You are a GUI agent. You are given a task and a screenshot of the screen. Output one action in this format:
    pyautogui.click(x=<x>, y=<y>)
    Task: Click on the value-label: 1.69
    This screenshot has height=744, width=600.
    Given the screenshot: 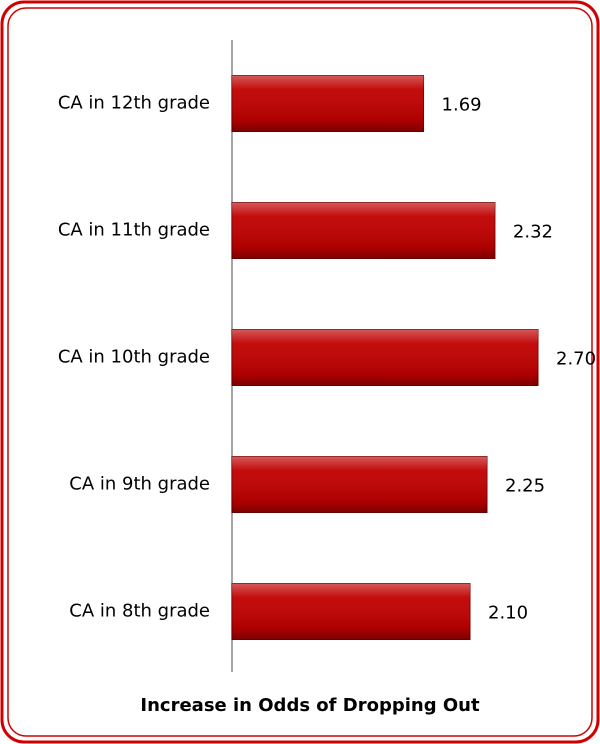 What is the action you would take?
    pyautogui.click(x=462, y=105)
    